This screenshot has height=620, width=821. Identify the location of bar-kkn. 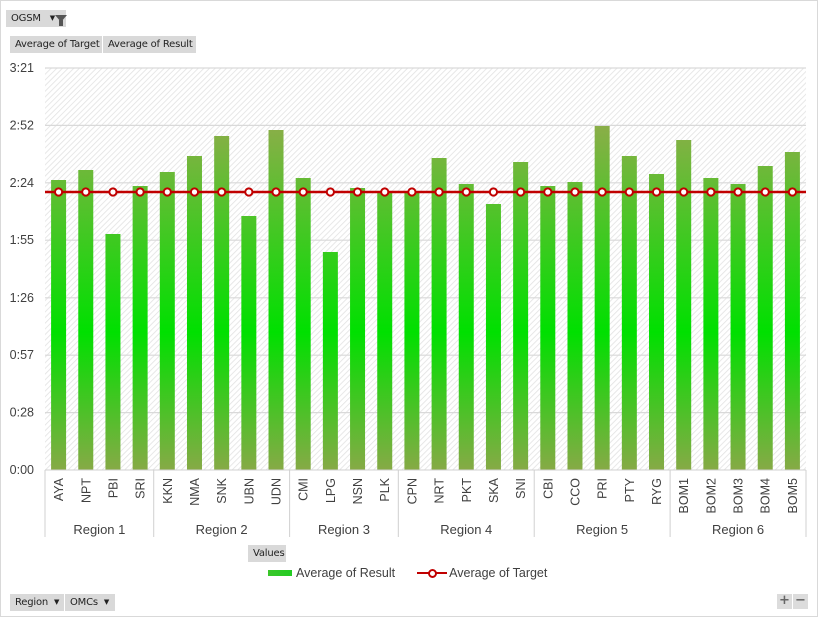
(167, 321).